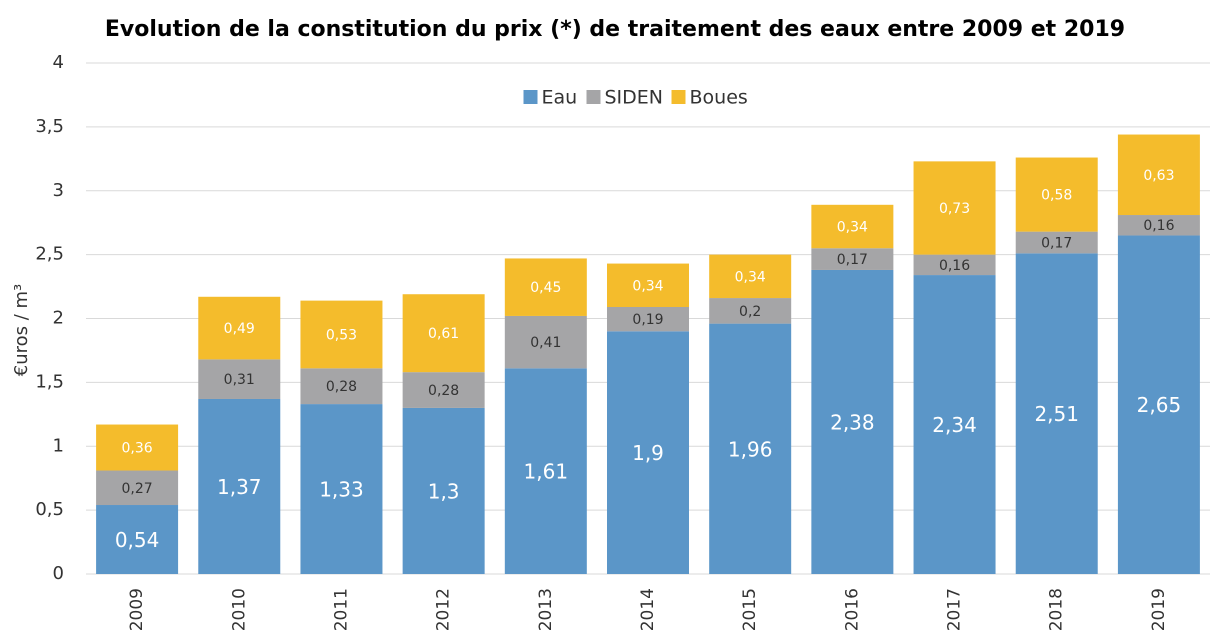 The width and height of the screenshot is (1216, 641). I want to click on x-tick-label: 2019, so click(1159, 609).